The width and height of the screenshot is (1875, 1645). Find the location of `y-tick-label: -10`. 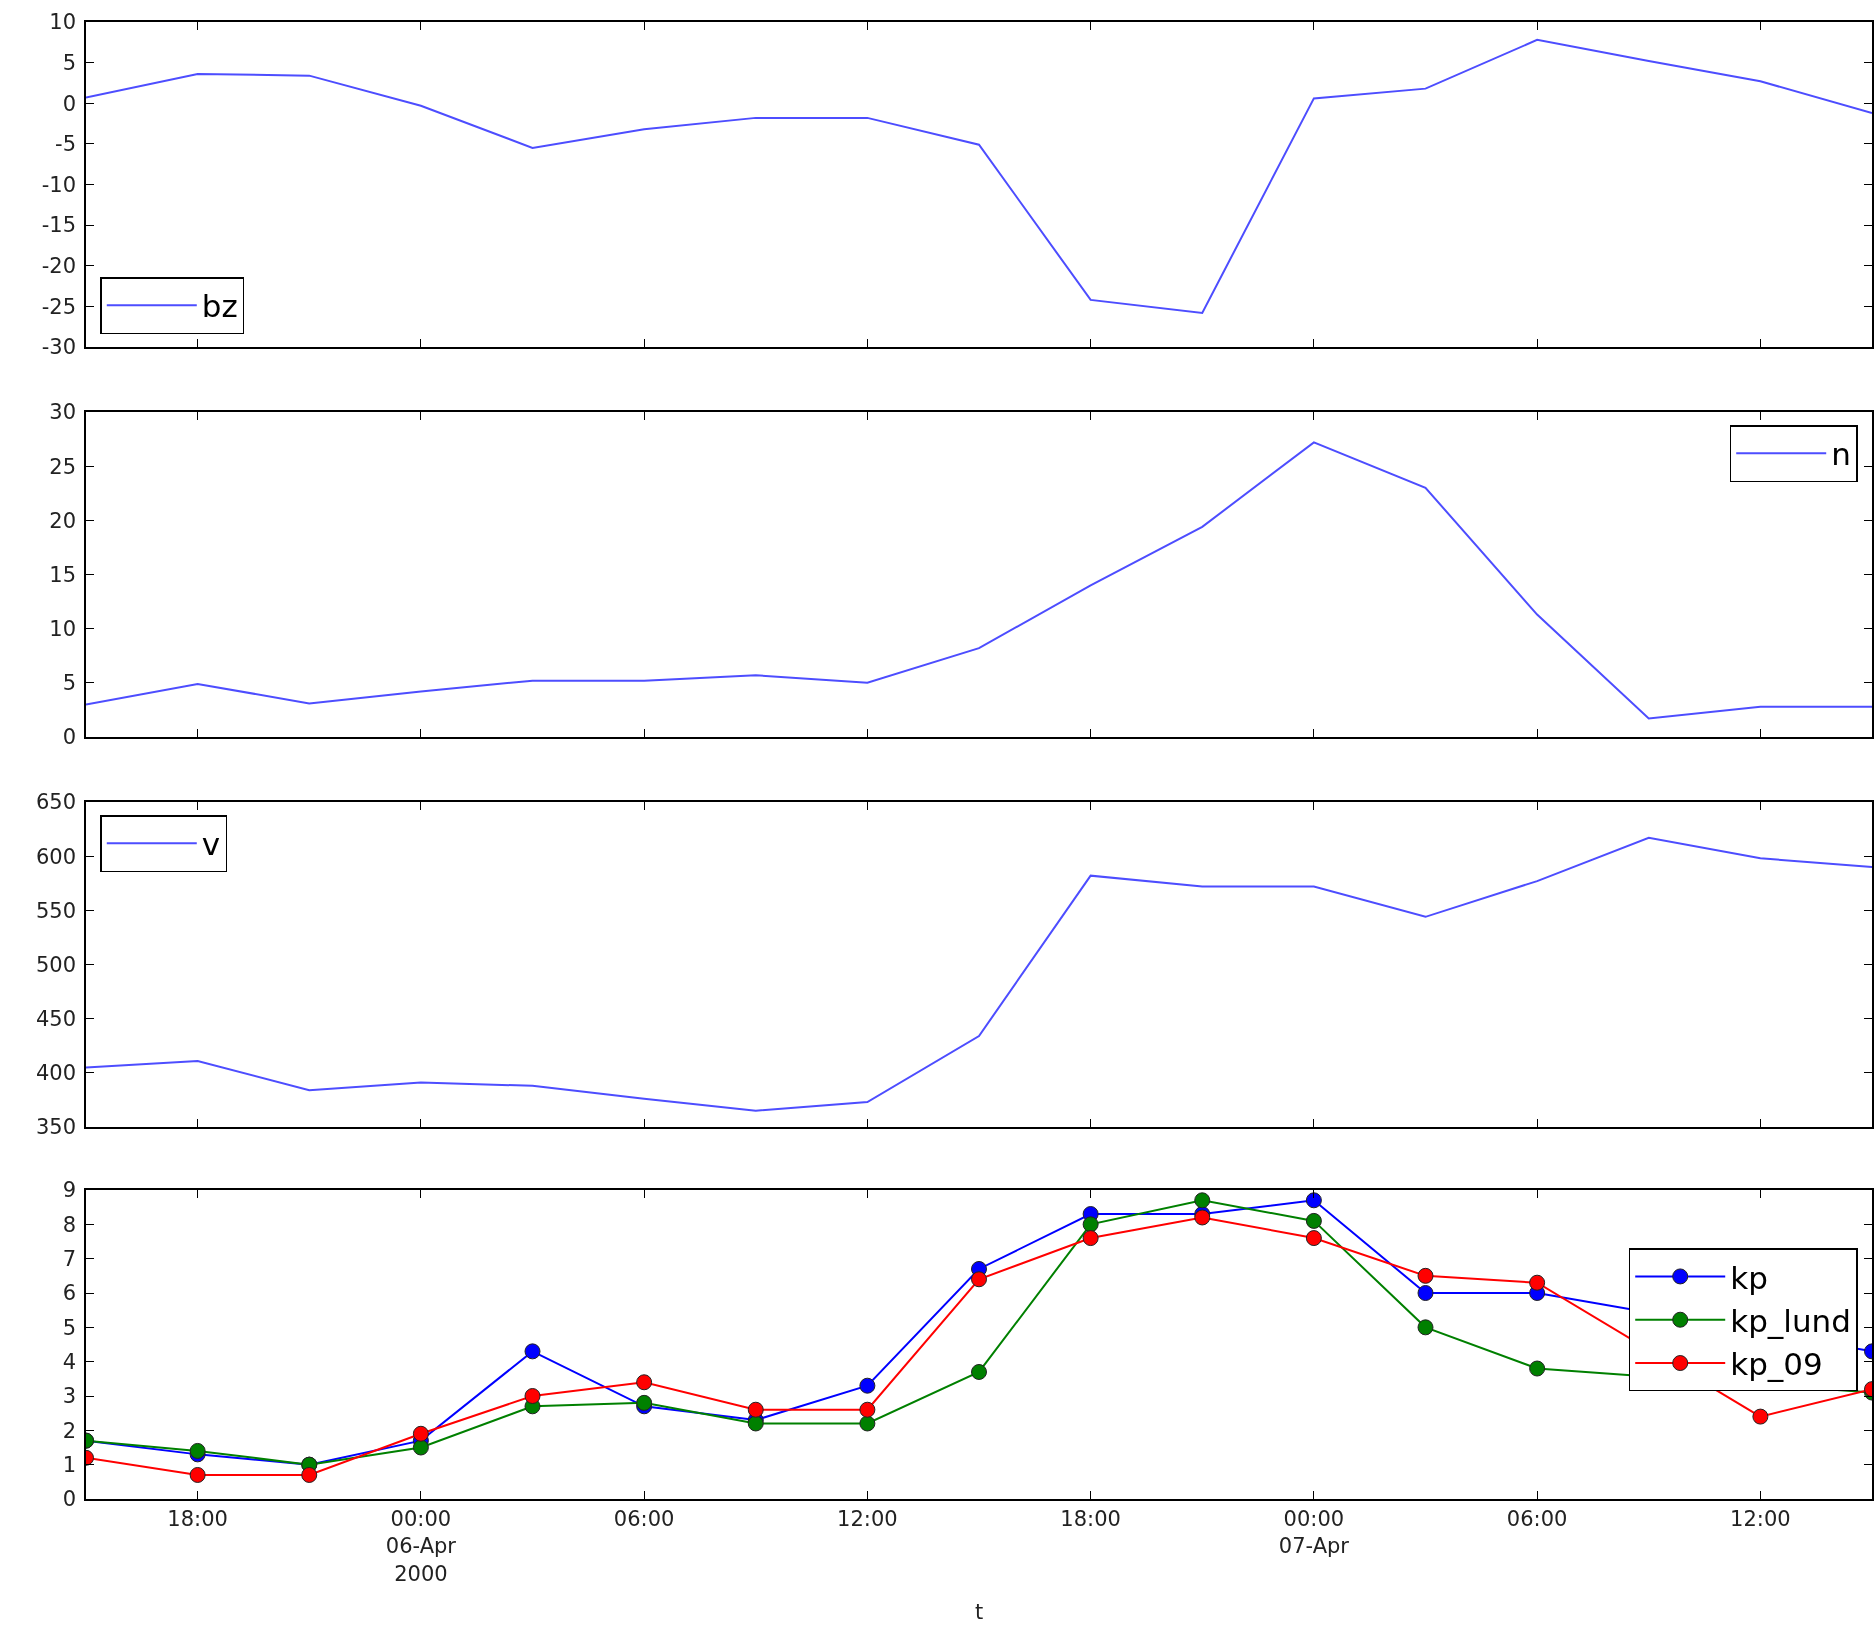

y-tick-label: -10 is located at coordinates (59, 184).